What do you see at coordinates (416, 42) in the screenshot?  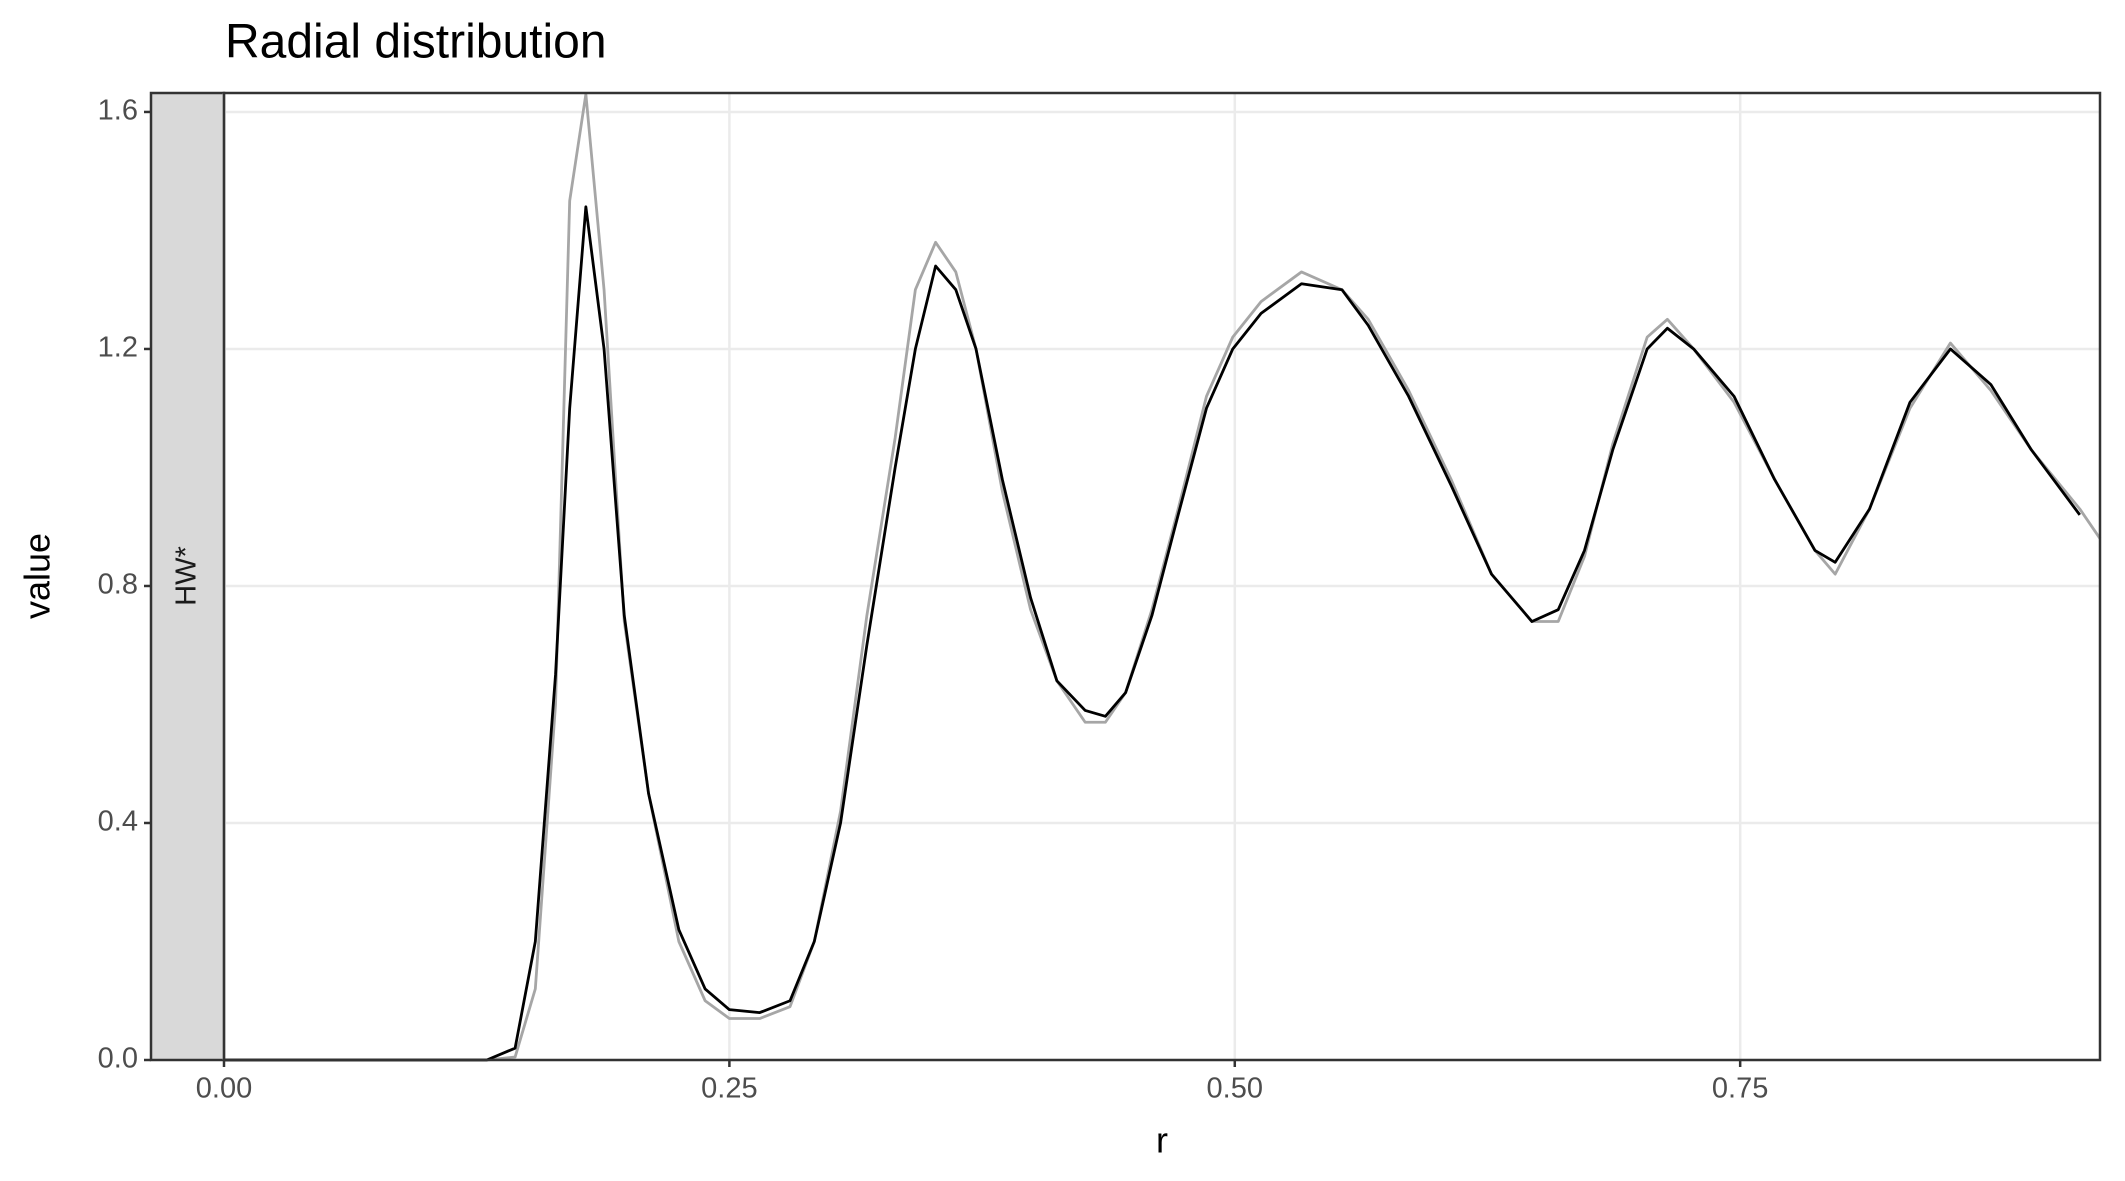 I see `chart-title: Radial distribution` at bounding box center [416, 42].